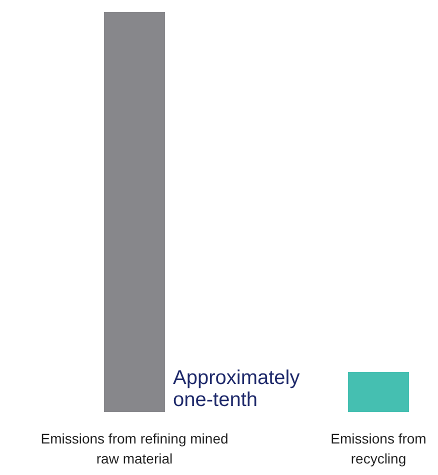  Describe the element at coordinates (236, 389) in the screenshot. I see `annotation: Approximately one-tenth` at that location.